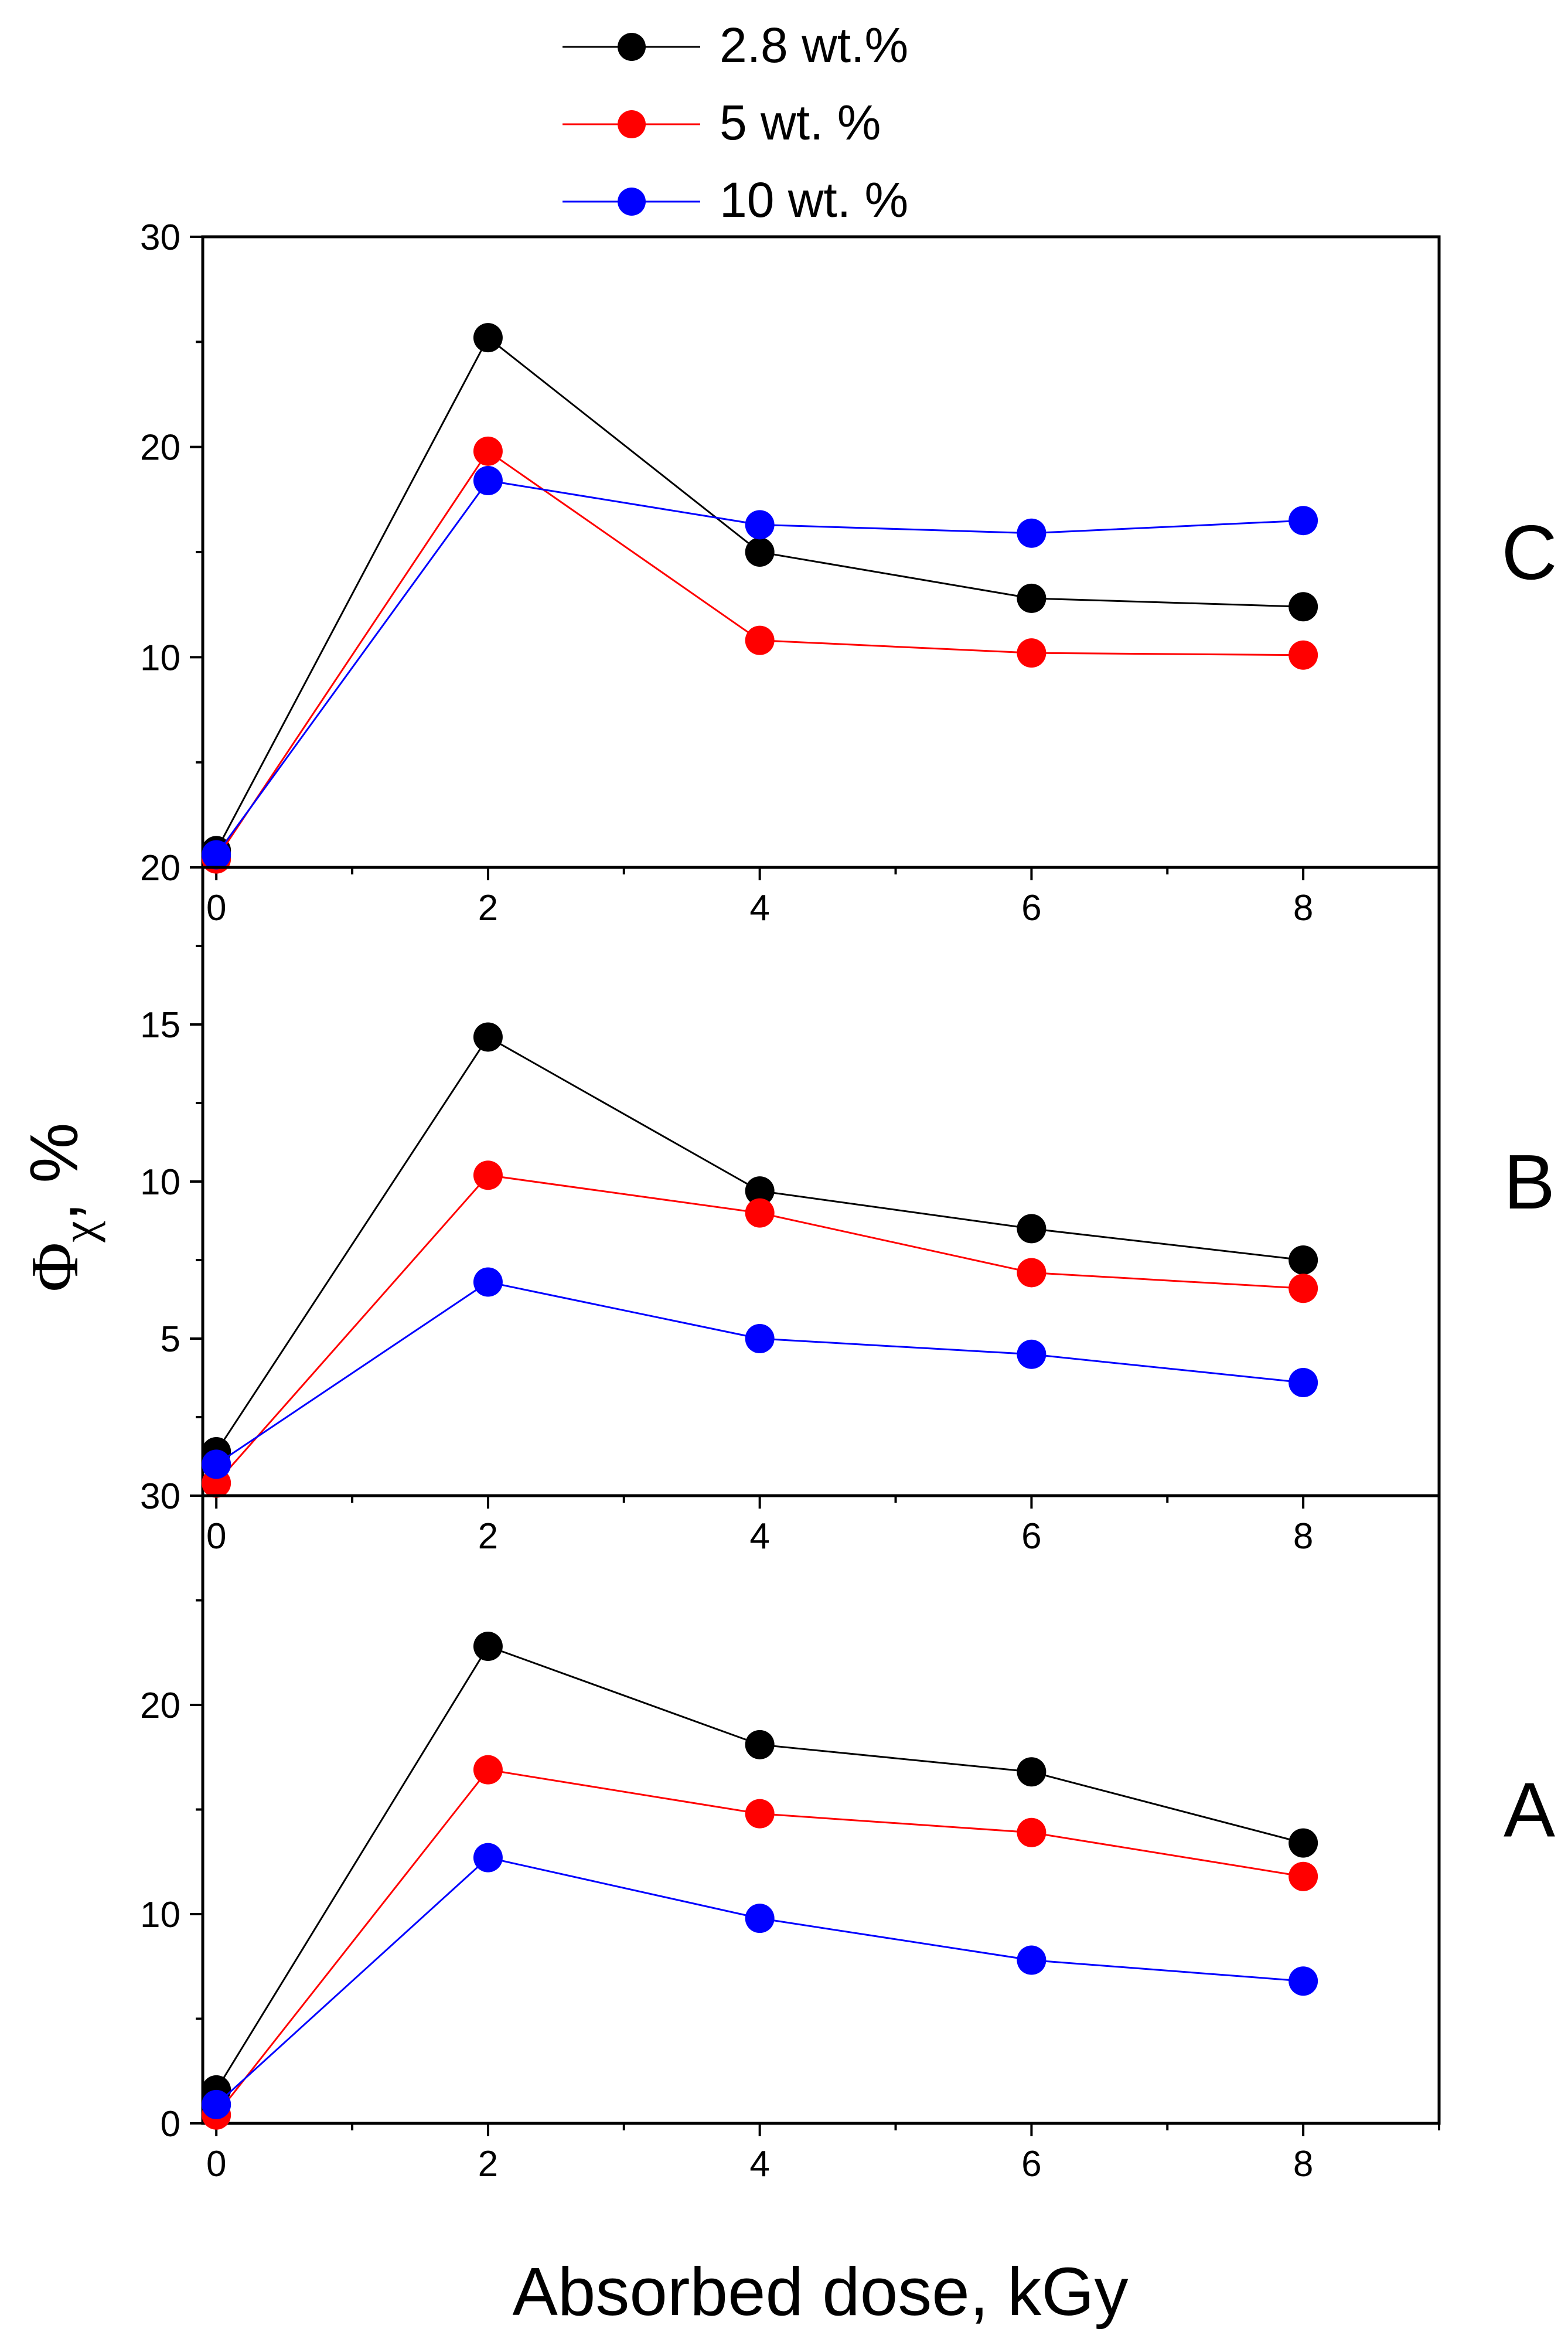  What do you see at coordinates (54, 1172) in the screenshot?
I see `y-axis-label-suffix: , %` at bounding box center [54, 1172].